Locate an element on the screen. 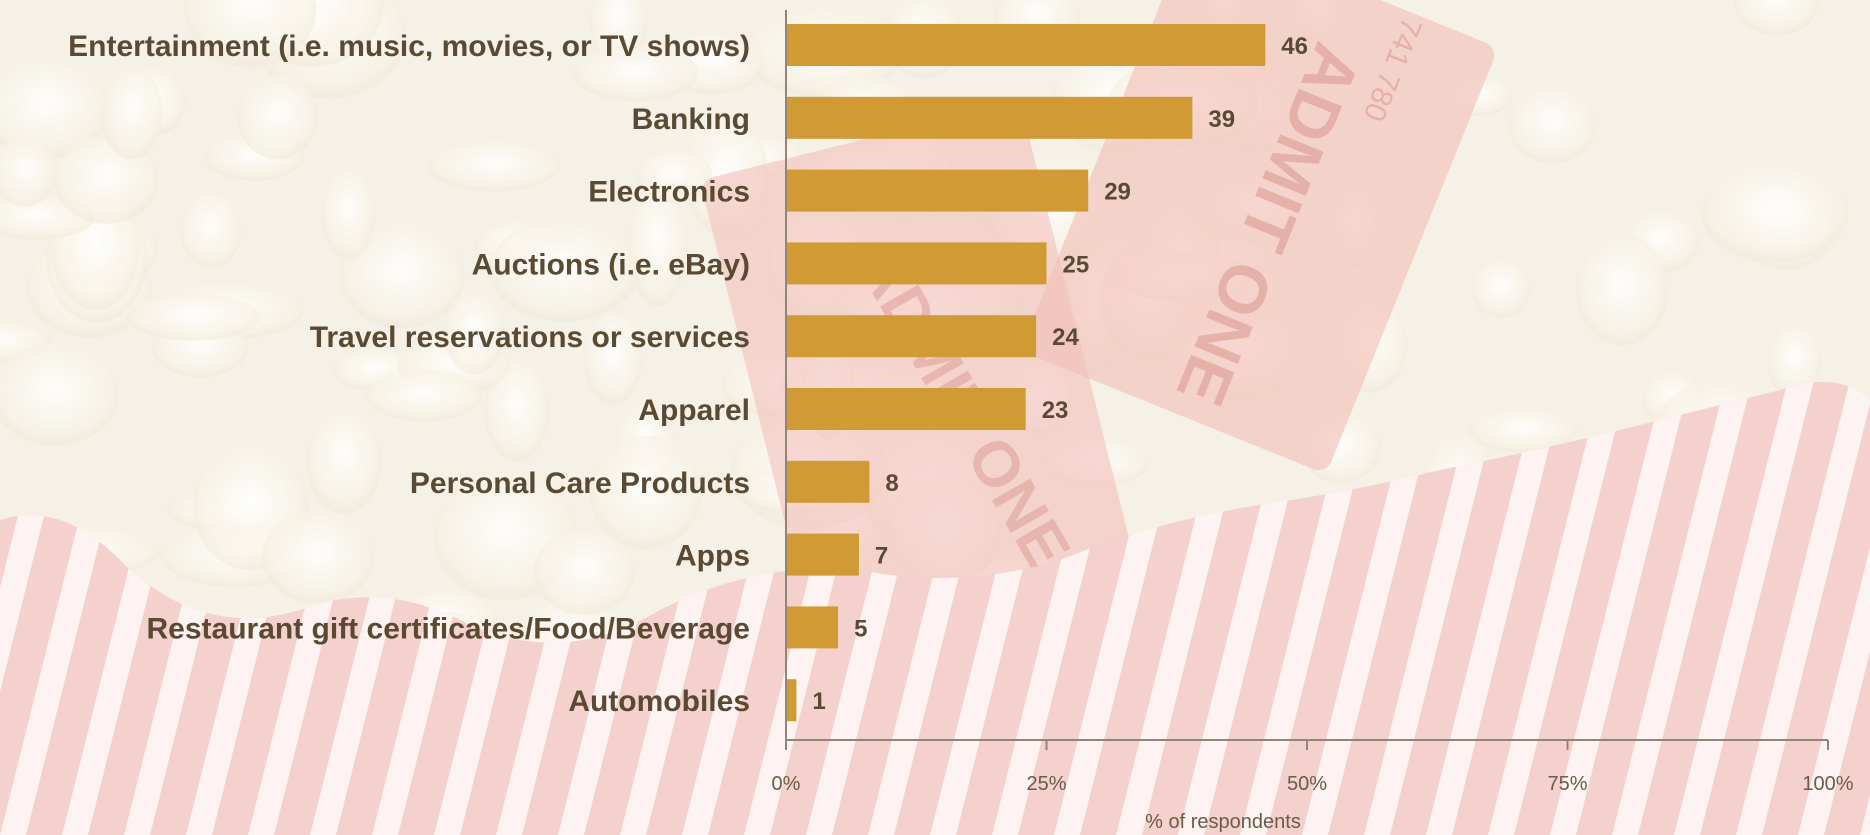 The image size is (1870, 835). category-label: Electronics is located at coordinates (669, 192).